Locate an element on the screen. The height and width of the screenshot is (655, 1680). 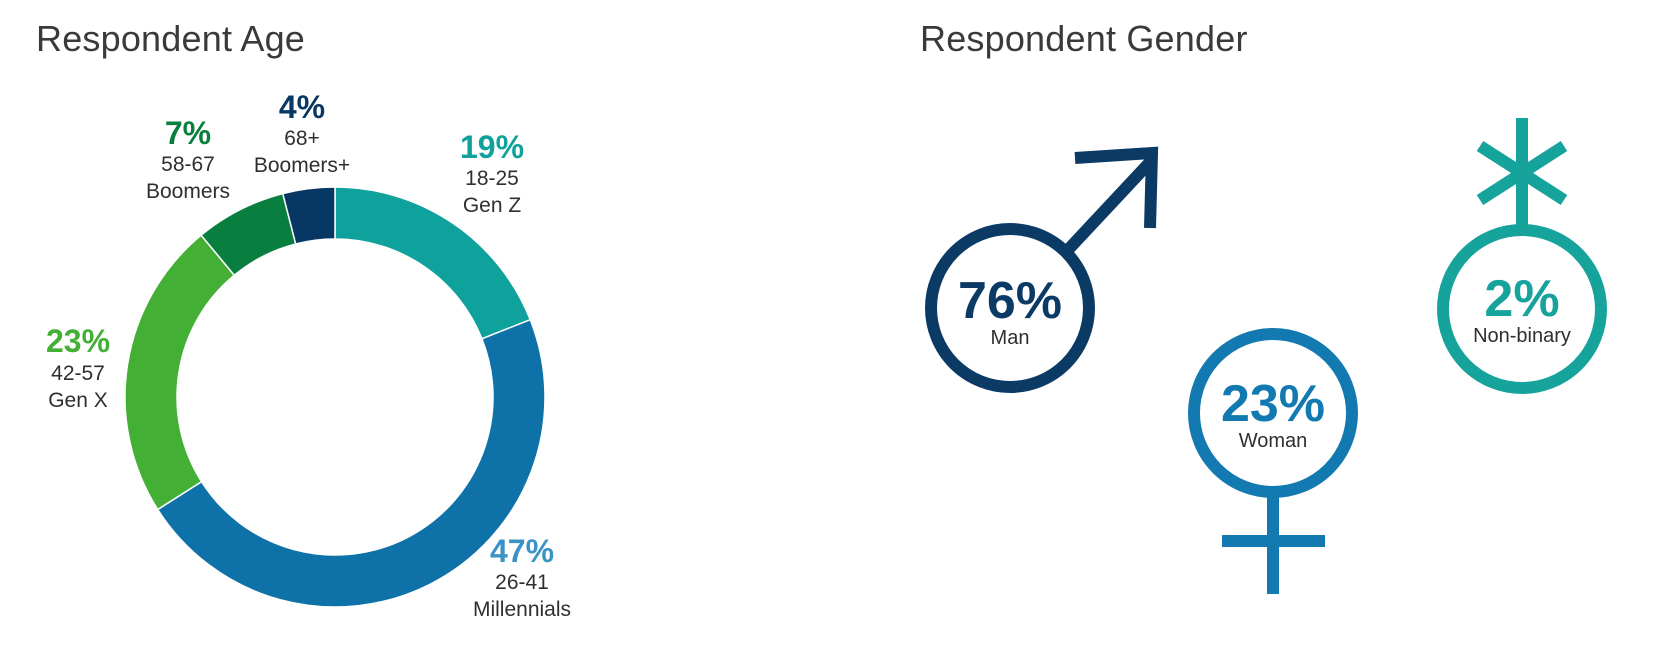
man-label: Man is located at coordinates (1010, 338).